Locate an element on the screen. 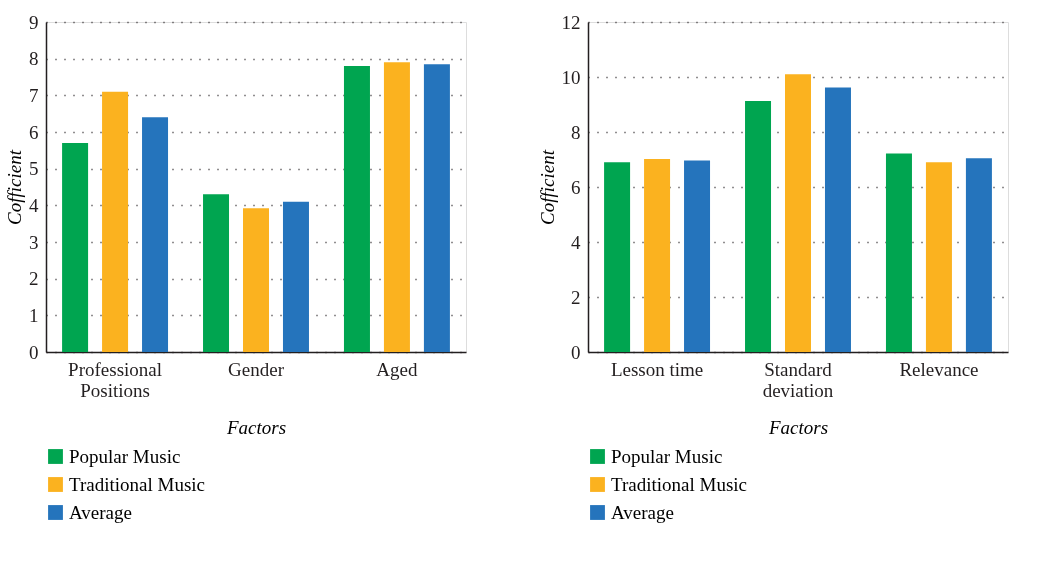  y-tick-label: 5 is located at coordinates (34, 169).